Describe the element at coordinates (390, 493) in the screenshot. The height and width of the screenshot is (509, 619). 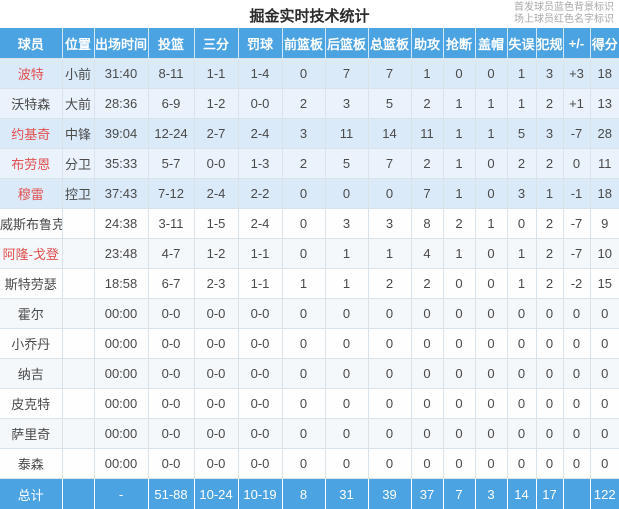
I see `total-stat-cell: 39` at that location.